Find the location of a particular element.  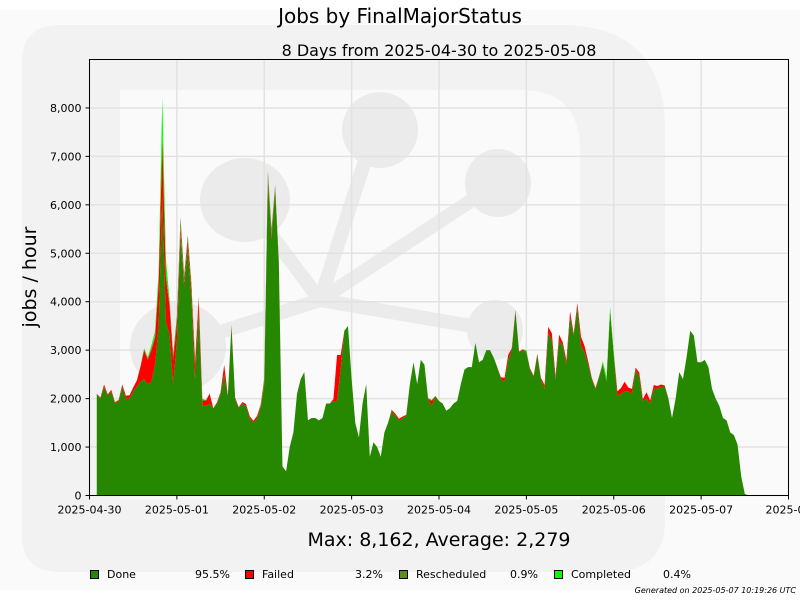

y-tick-label: 6,000 is located at coordinates (66, 205).